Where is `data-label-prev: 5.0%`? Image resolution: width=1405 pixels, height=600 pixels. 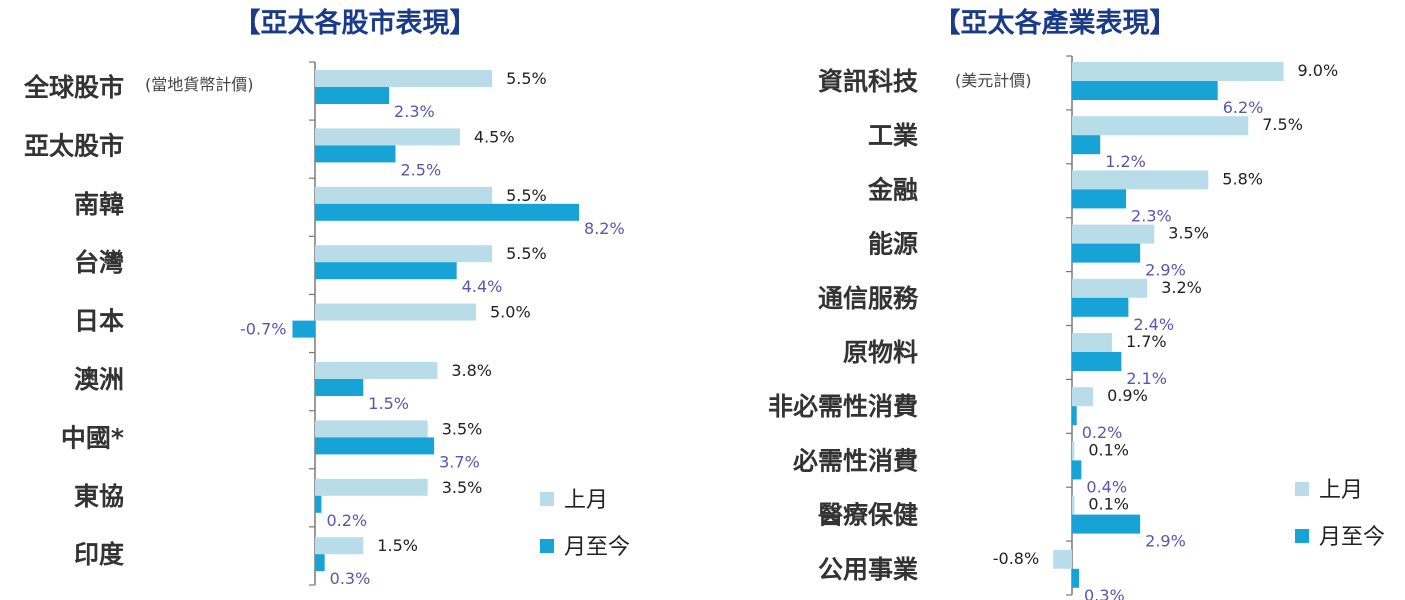
data-label-prev: 5.0% is located at coordinates (510, 312).